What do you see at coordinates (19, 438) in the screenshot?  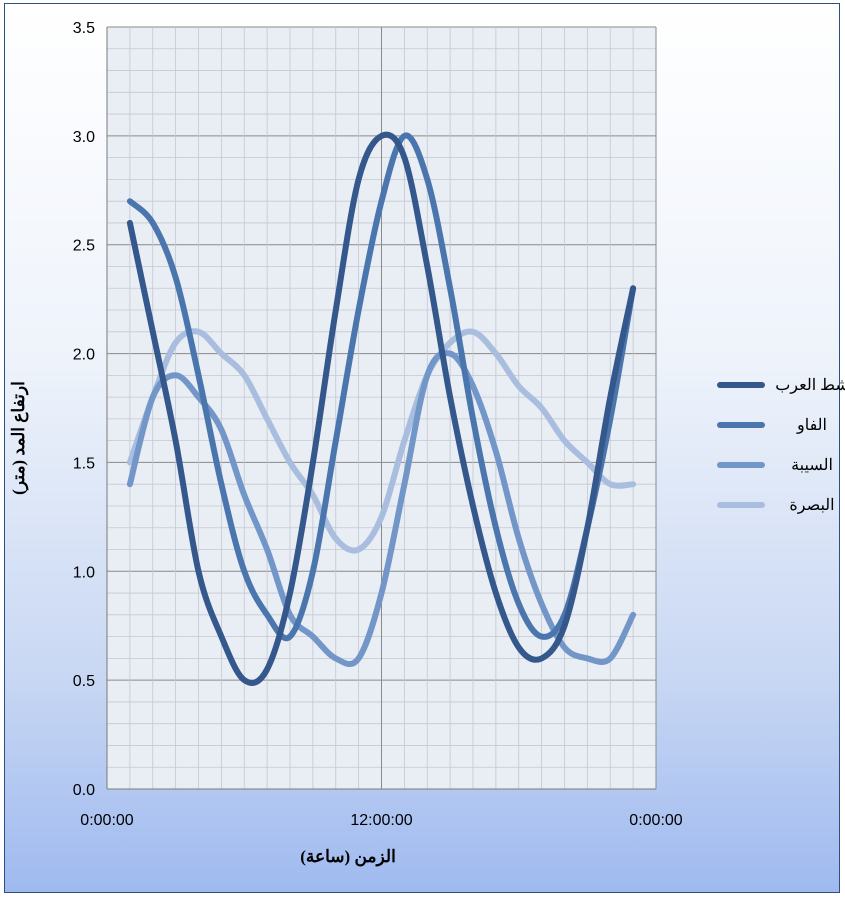 I see `y-axis-title: ارتفاع المد (متر)` at bounding box center [19, 438].